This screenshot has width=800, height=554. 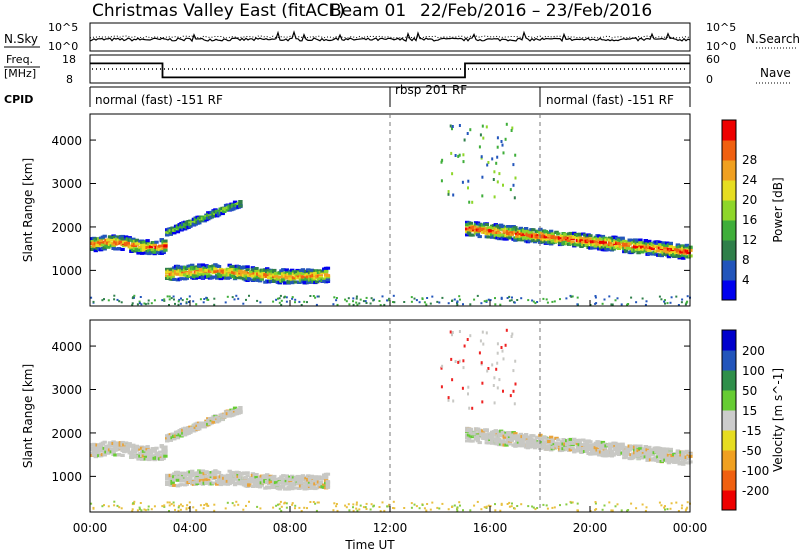 What do you see at coordinates (773, 39) in the screenshot?
I see `nsearch-label: N.Search` at bounding box center [773, 39].